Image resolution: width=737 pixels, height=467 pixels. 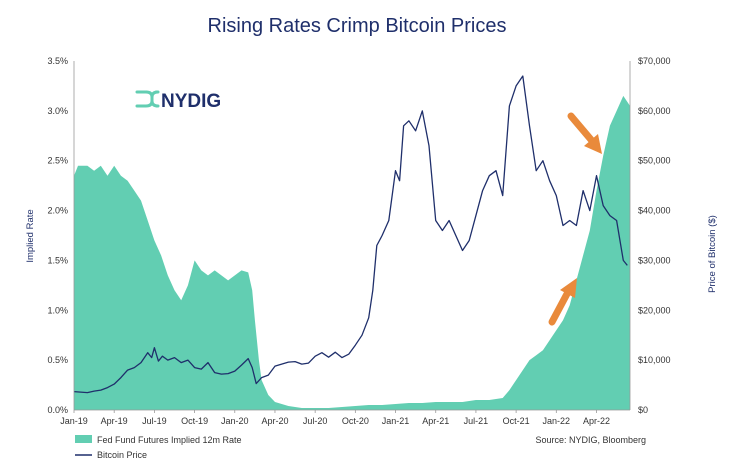 I want to click on right-tick-label: $30,000, so click(x=654, y=260).